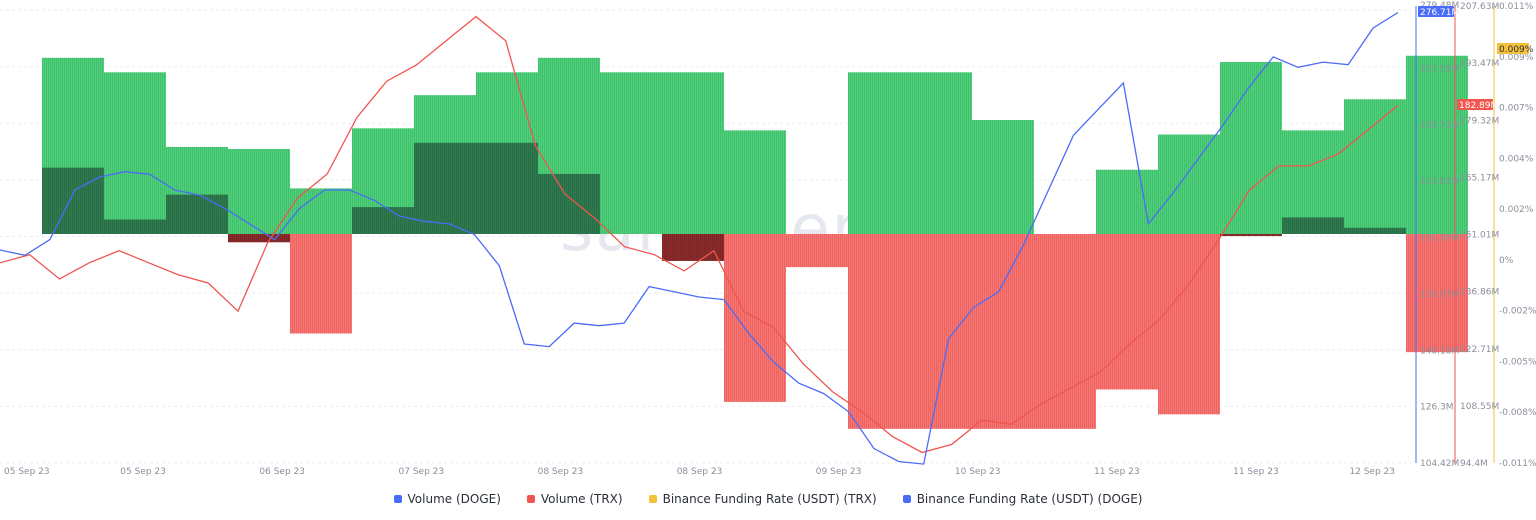 This screenshot has width=1536, height=520. What do you see at coordinates (1517, 413) in the screenshot?
I see `funding-axis-tick: -0.008%` at bounding box center [1517, 413].